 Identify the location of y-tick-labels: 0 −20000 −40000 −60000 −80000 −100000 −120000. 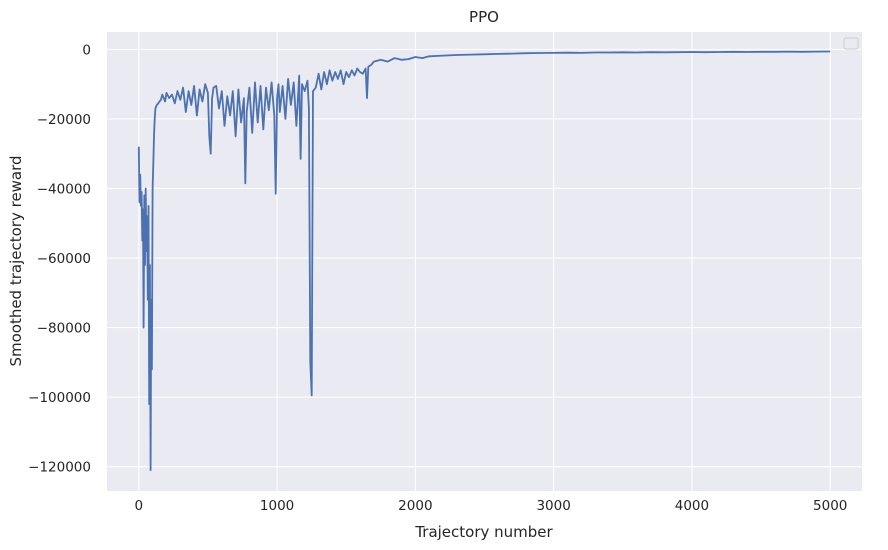
(59, 258).